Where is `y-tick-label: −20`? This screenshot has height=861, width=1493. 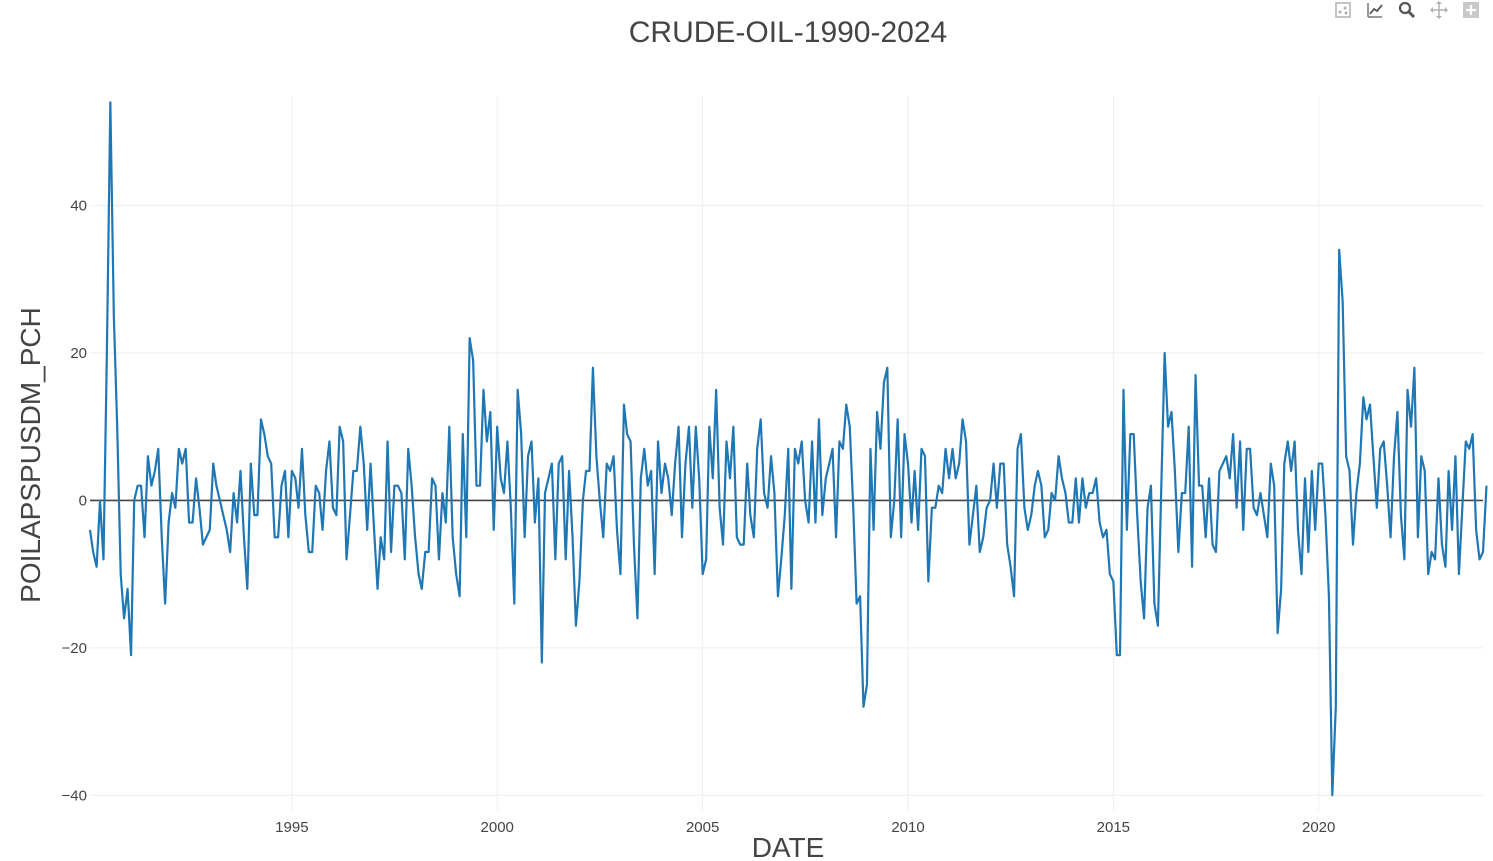 y-tick-label: −20 is located at coordinates (74, 648).